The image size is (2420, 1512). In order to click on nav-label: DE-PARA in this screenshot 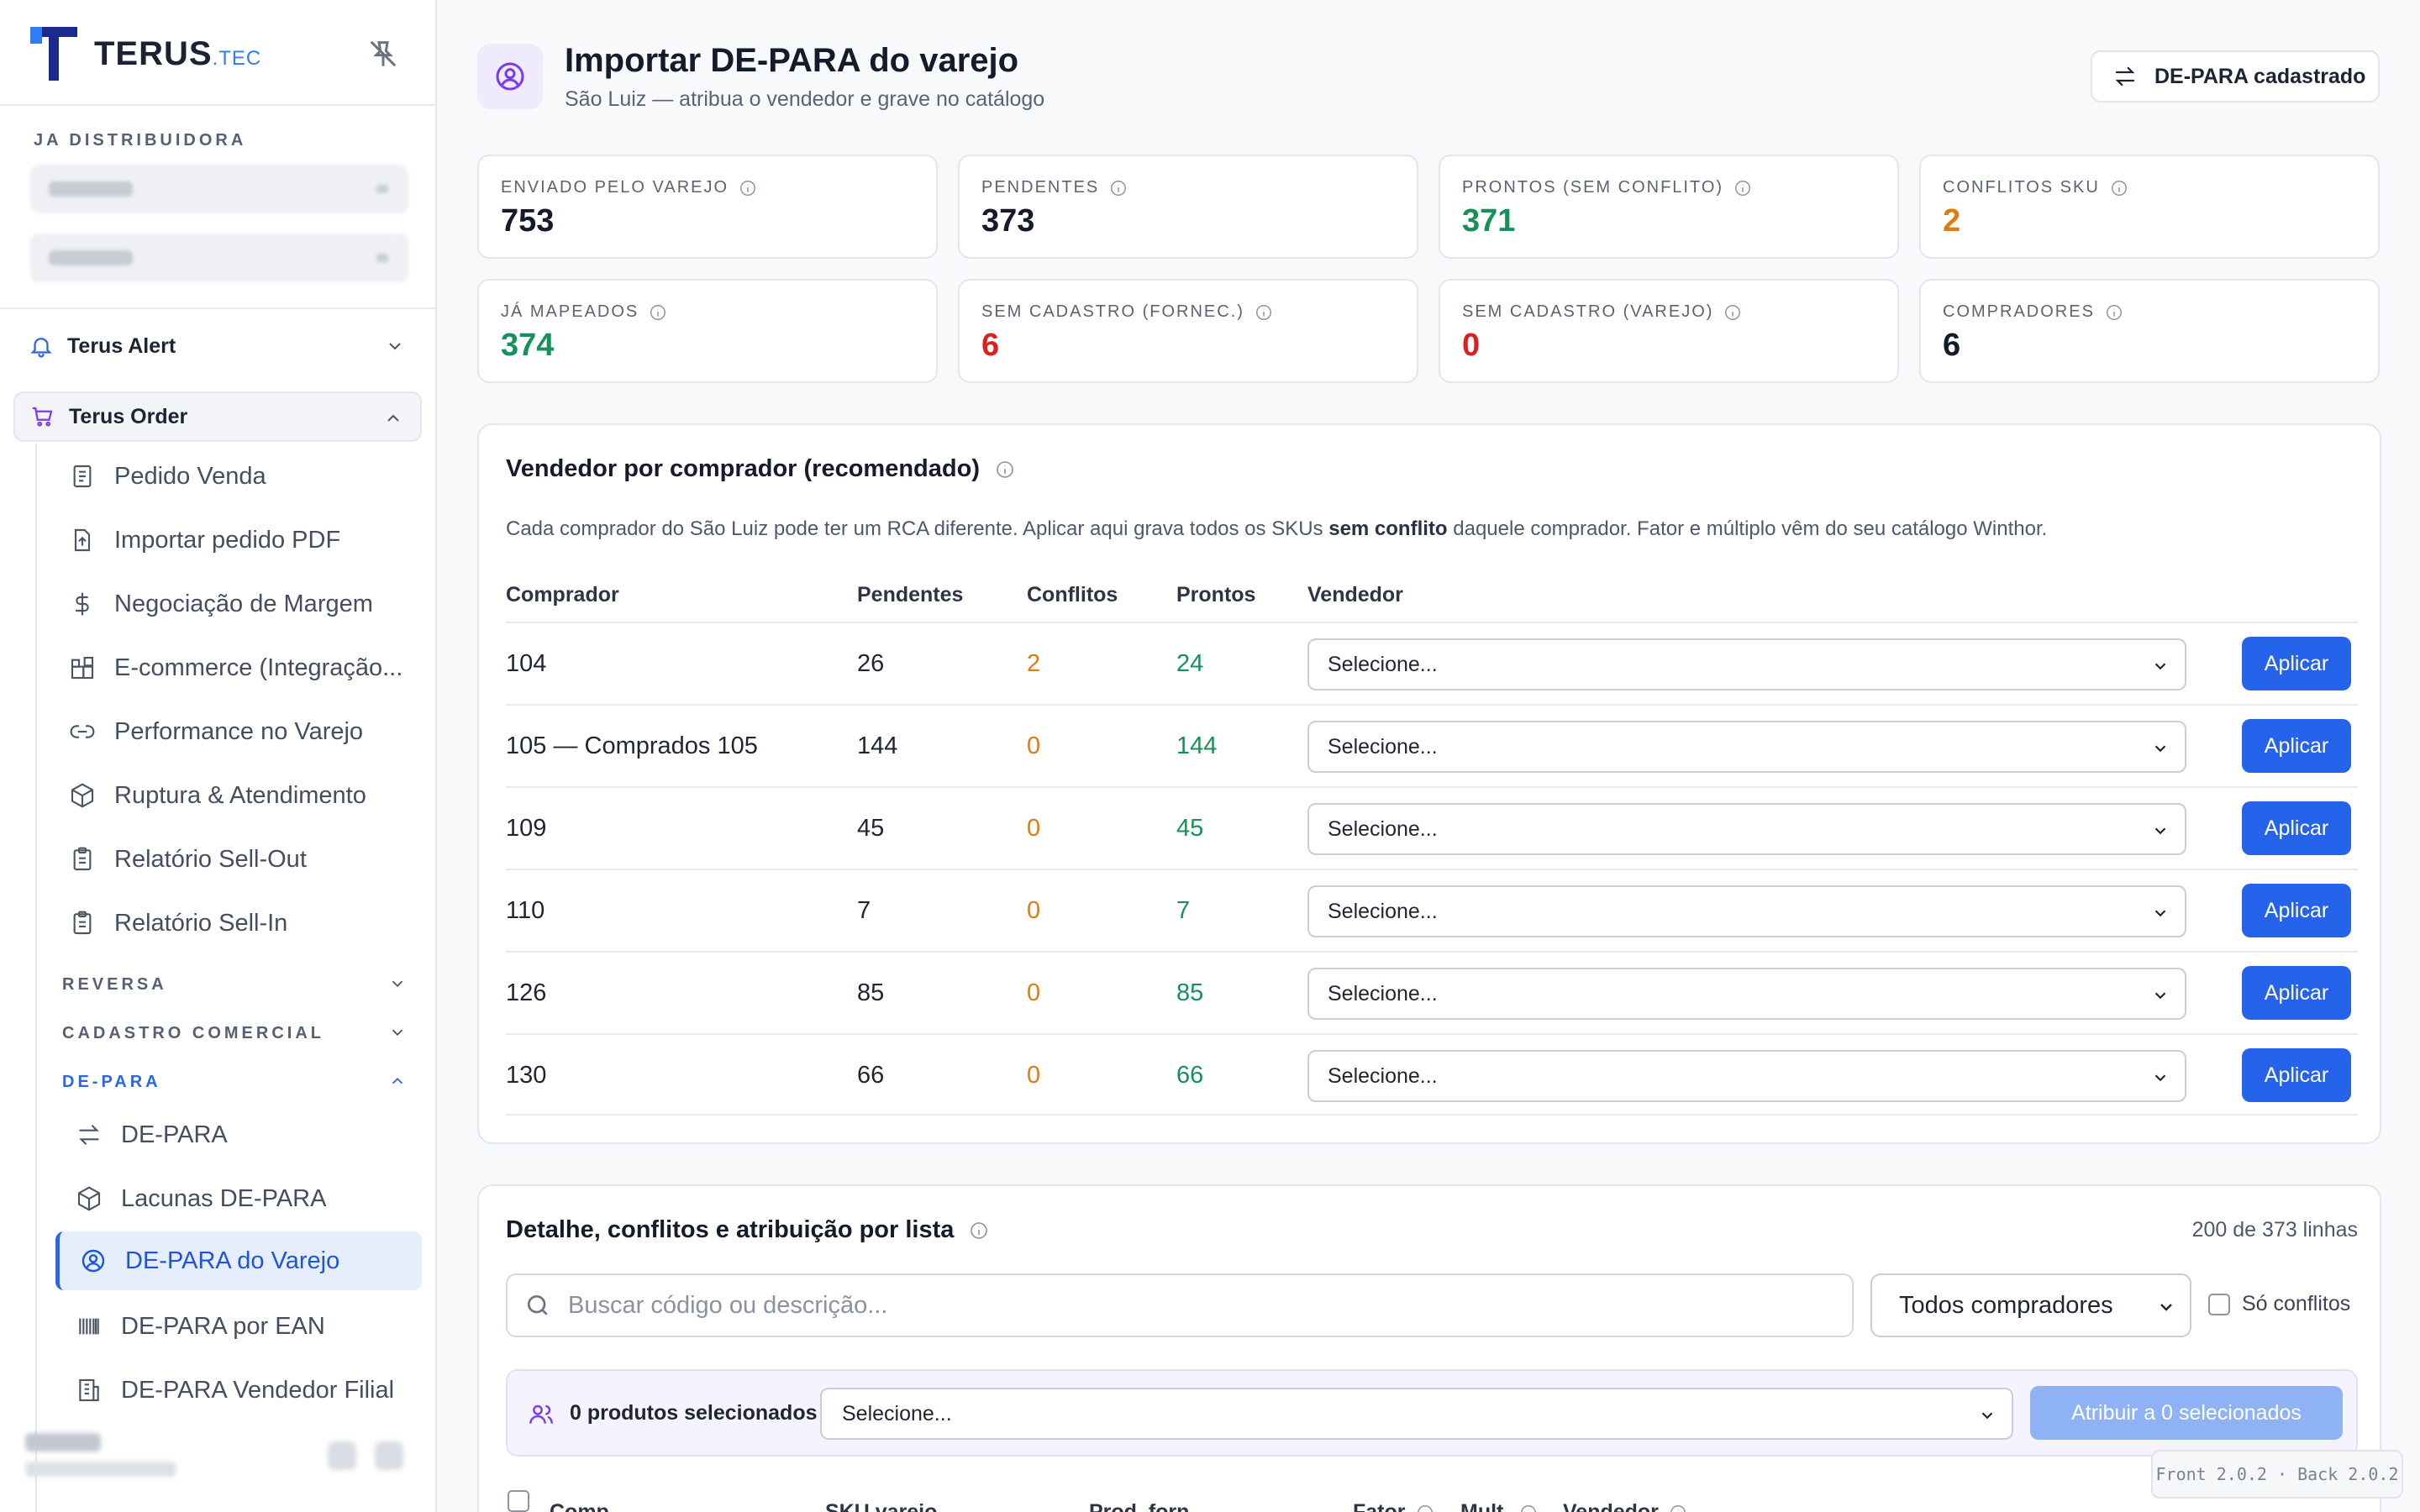, I will do `click(174, 1134)`.